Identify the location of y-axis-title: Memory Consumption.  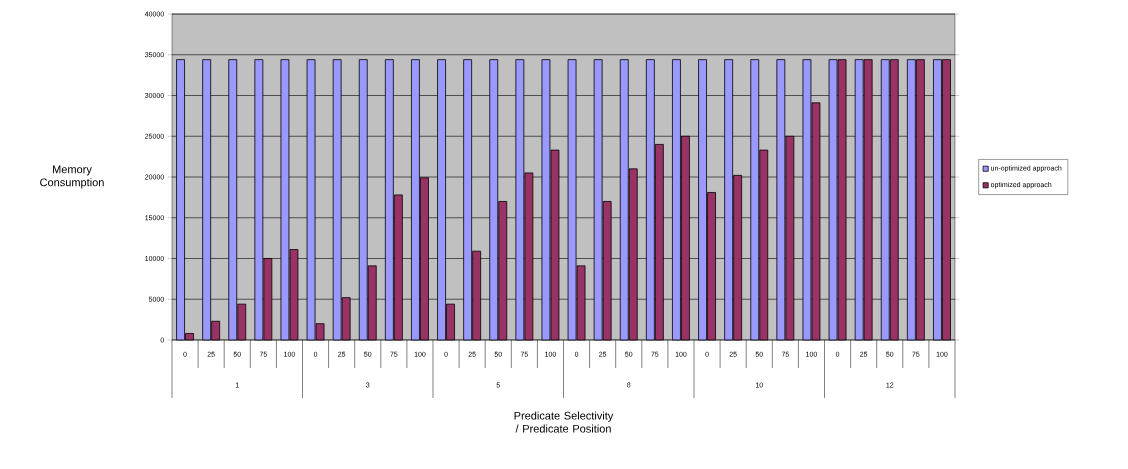
(72, 177).